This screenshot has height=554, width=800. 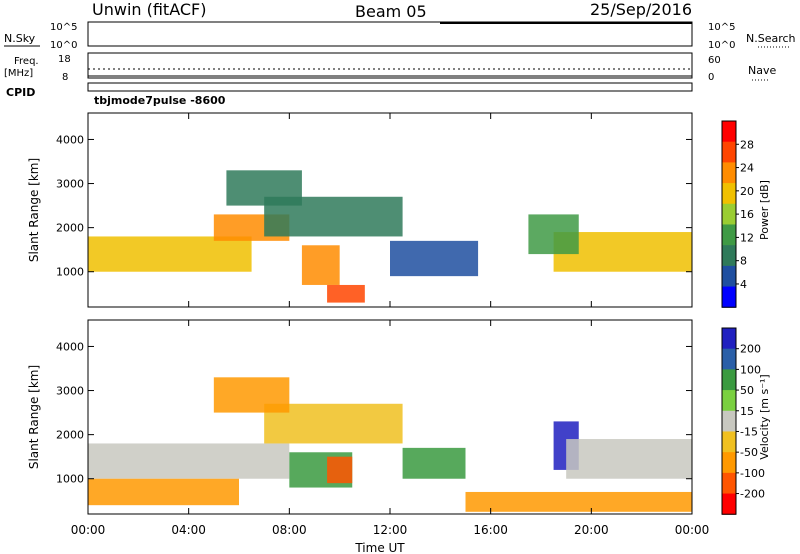 I want to click on colorbar-frame, so click(x=729, y=421).